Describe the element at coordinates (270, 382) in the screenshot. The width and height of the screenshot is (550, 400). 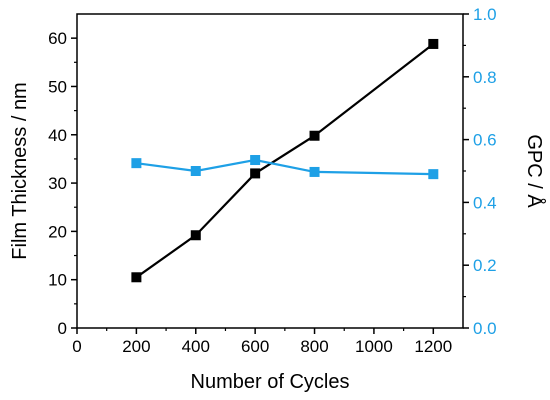
I see `x-axis-title: Number of Cycles` at that location.